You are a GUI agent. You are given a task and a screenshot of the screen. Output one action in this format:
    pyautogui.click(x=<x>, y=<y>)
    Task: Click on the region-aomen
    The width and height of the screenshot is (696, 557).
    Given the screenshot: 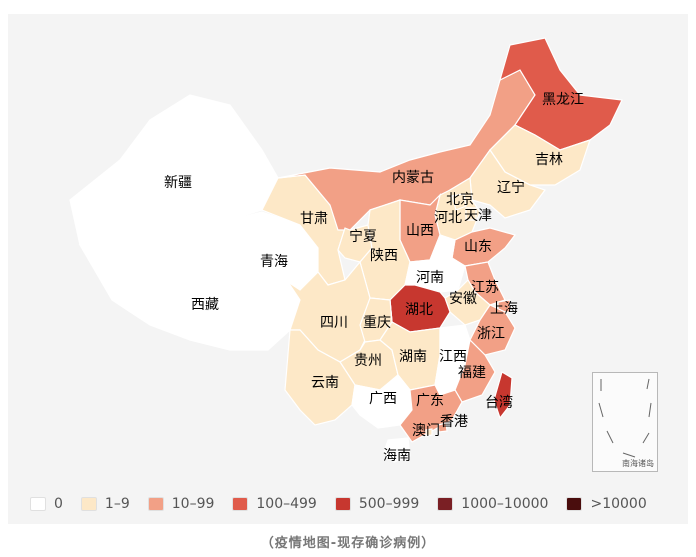 What is the action you would take?
    pyautogui.click(x=429, y=432)
    